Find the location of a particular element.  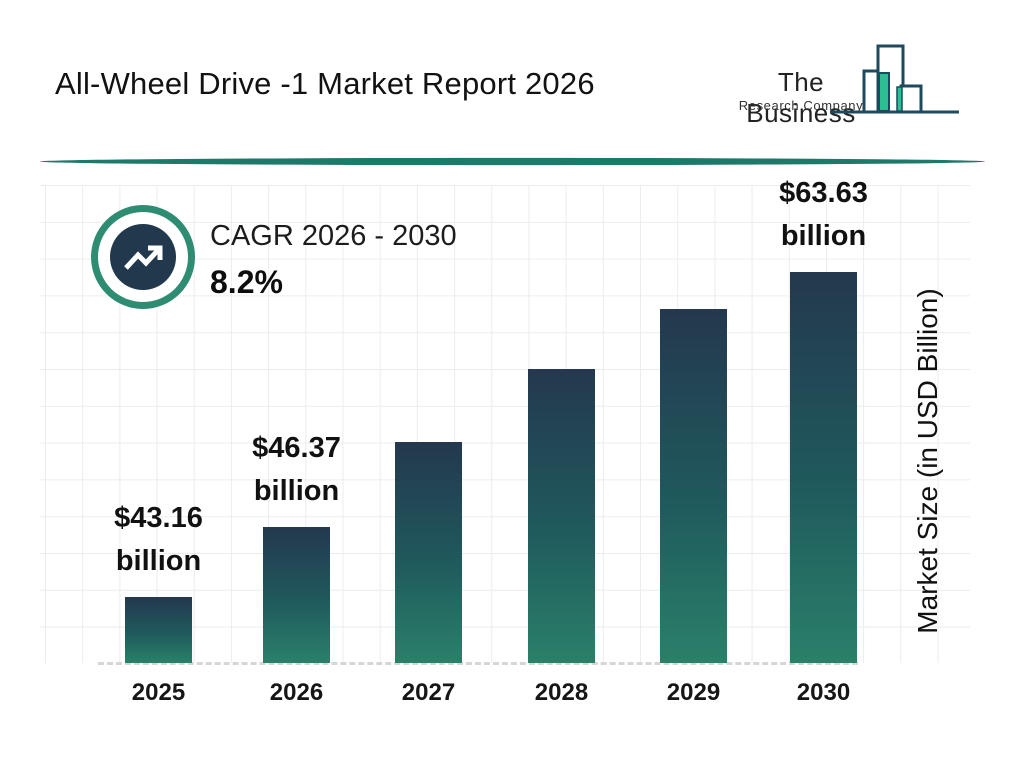

bar-chart-icon is located at coordinates (894, 79).